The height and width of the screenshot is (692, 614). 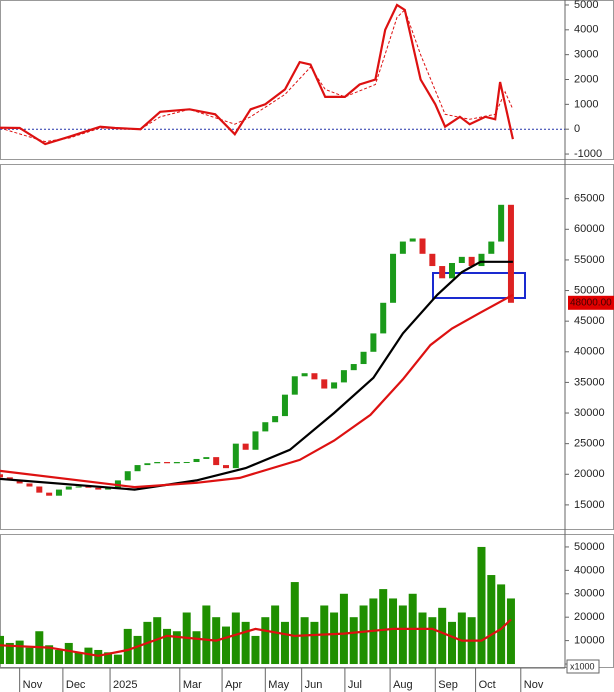 I want to click on y-tick-label: 5000, so click(x=586, y=5).